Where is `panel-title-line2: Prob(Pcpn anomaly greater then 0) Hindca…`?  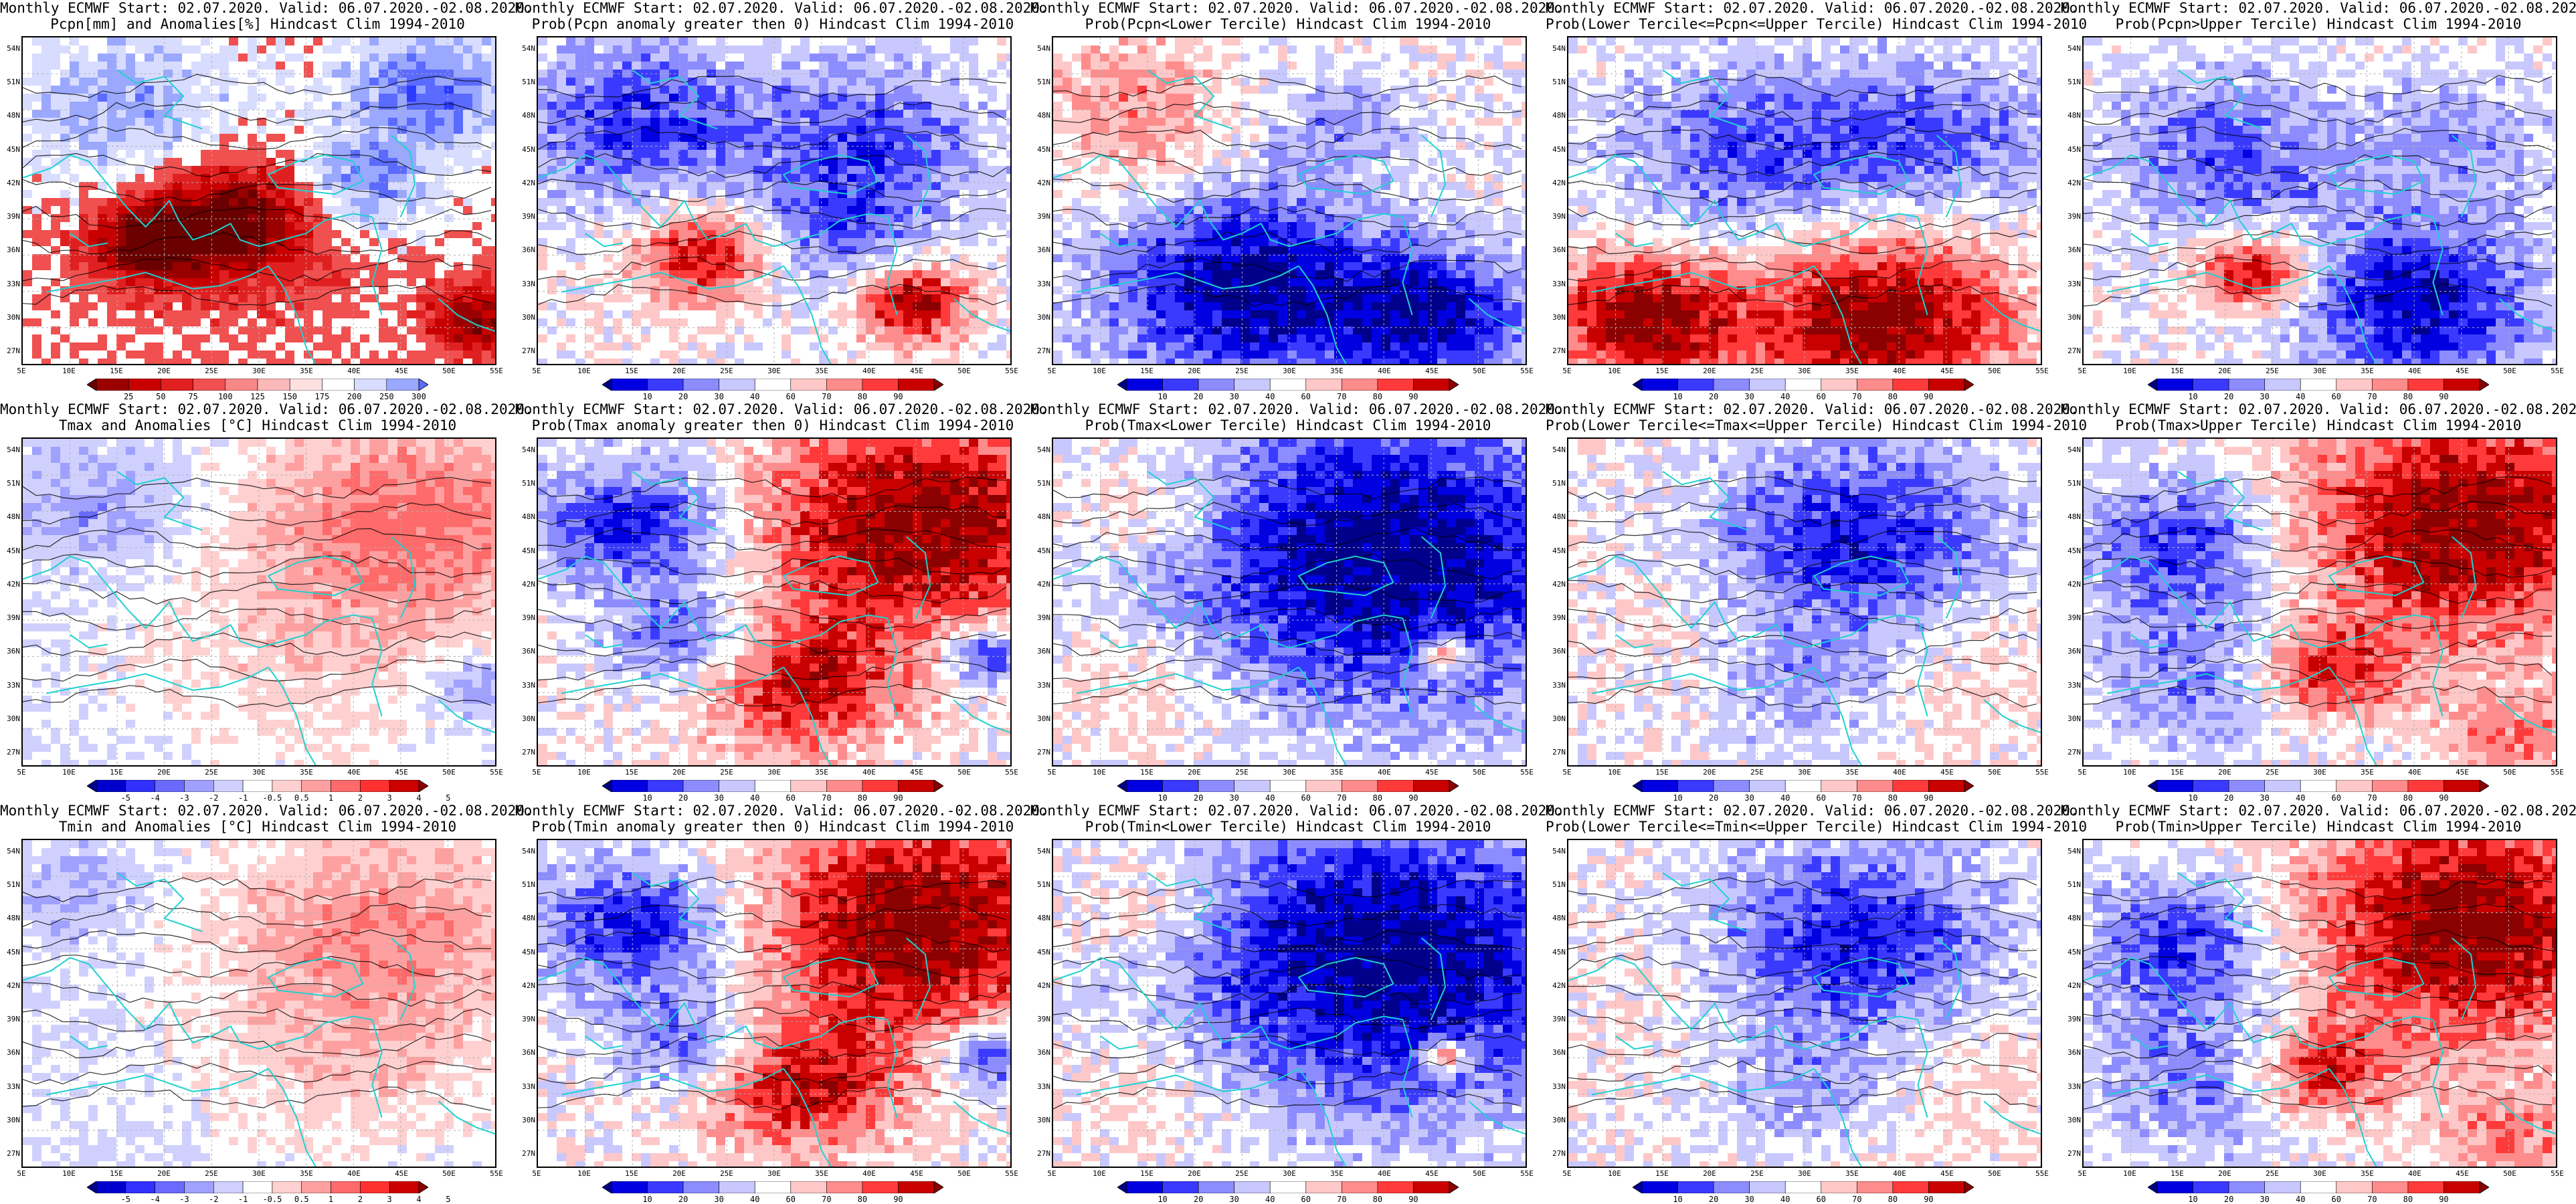 panel-title-line2: Prob(Pcpn anomaly greater then 0) Hindca… is located at coordinates (773, 24).